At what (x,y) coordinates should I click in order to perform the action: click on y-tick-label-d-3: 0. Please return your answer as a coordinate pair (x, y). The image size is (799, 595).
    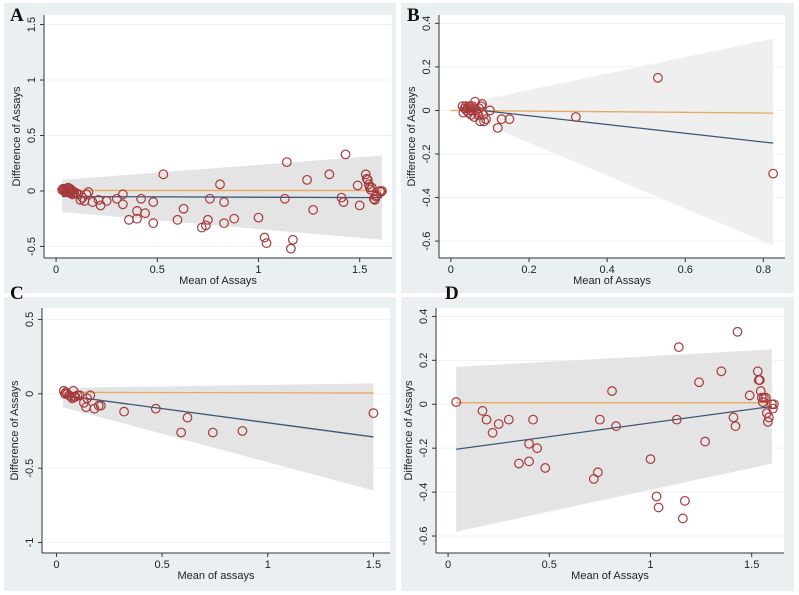
    Looking at the image, I should click on (424, 404).